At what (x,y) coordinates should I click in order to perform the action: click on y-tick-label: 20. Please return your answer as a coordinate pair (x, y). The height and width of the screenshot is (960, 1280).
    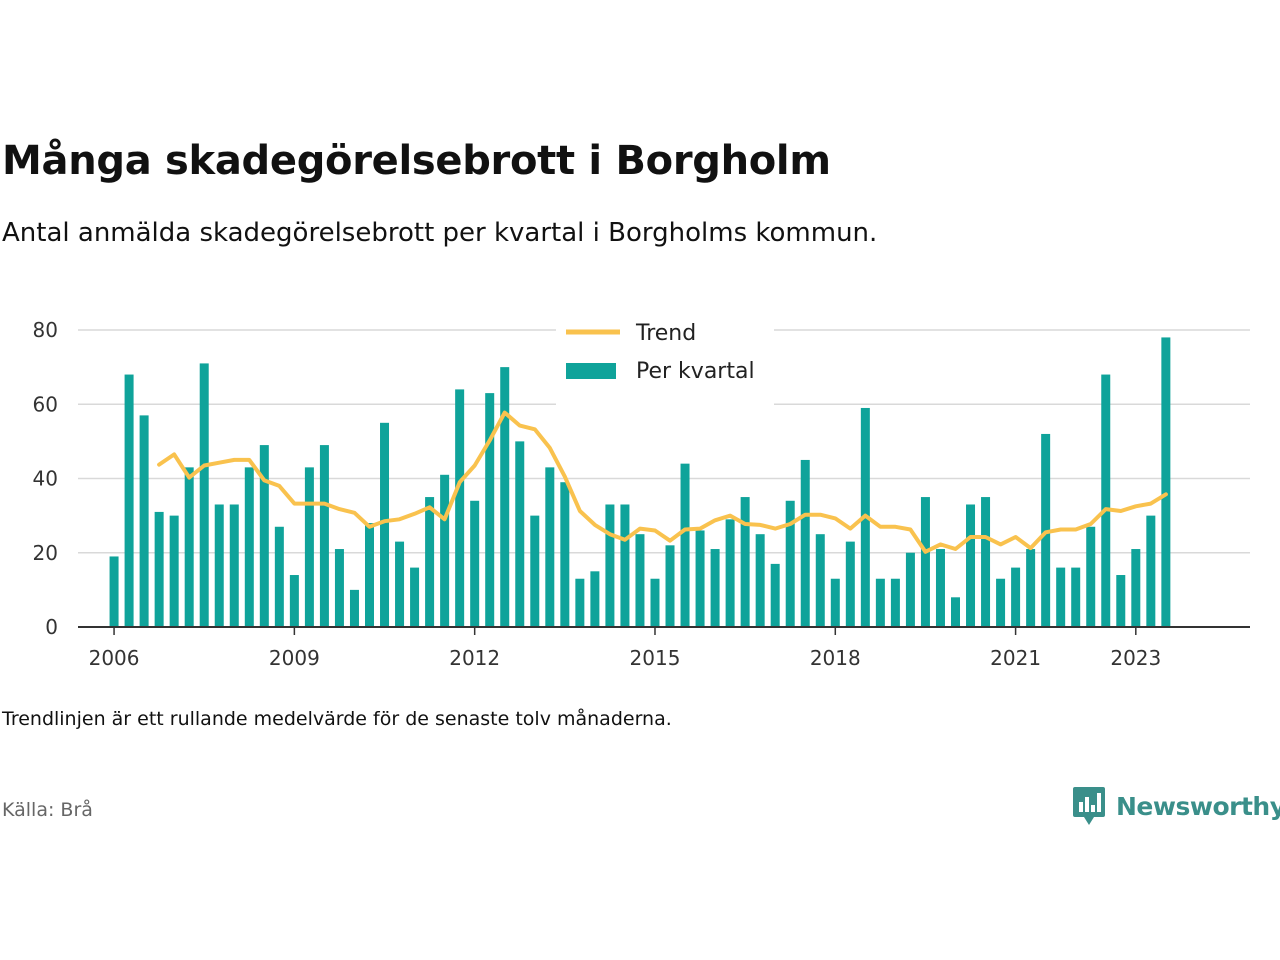
    Looking at the image, I should click on (45, 553).